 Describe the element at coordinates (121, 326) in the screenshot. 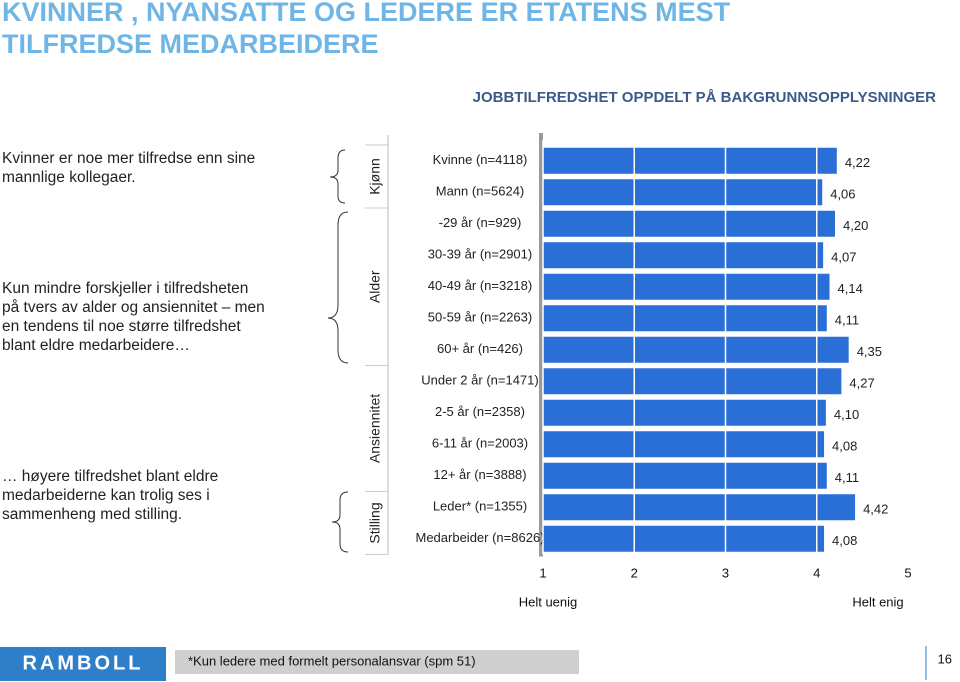

I see `note-line: en tendens til noe større tilfredshet` at that location.